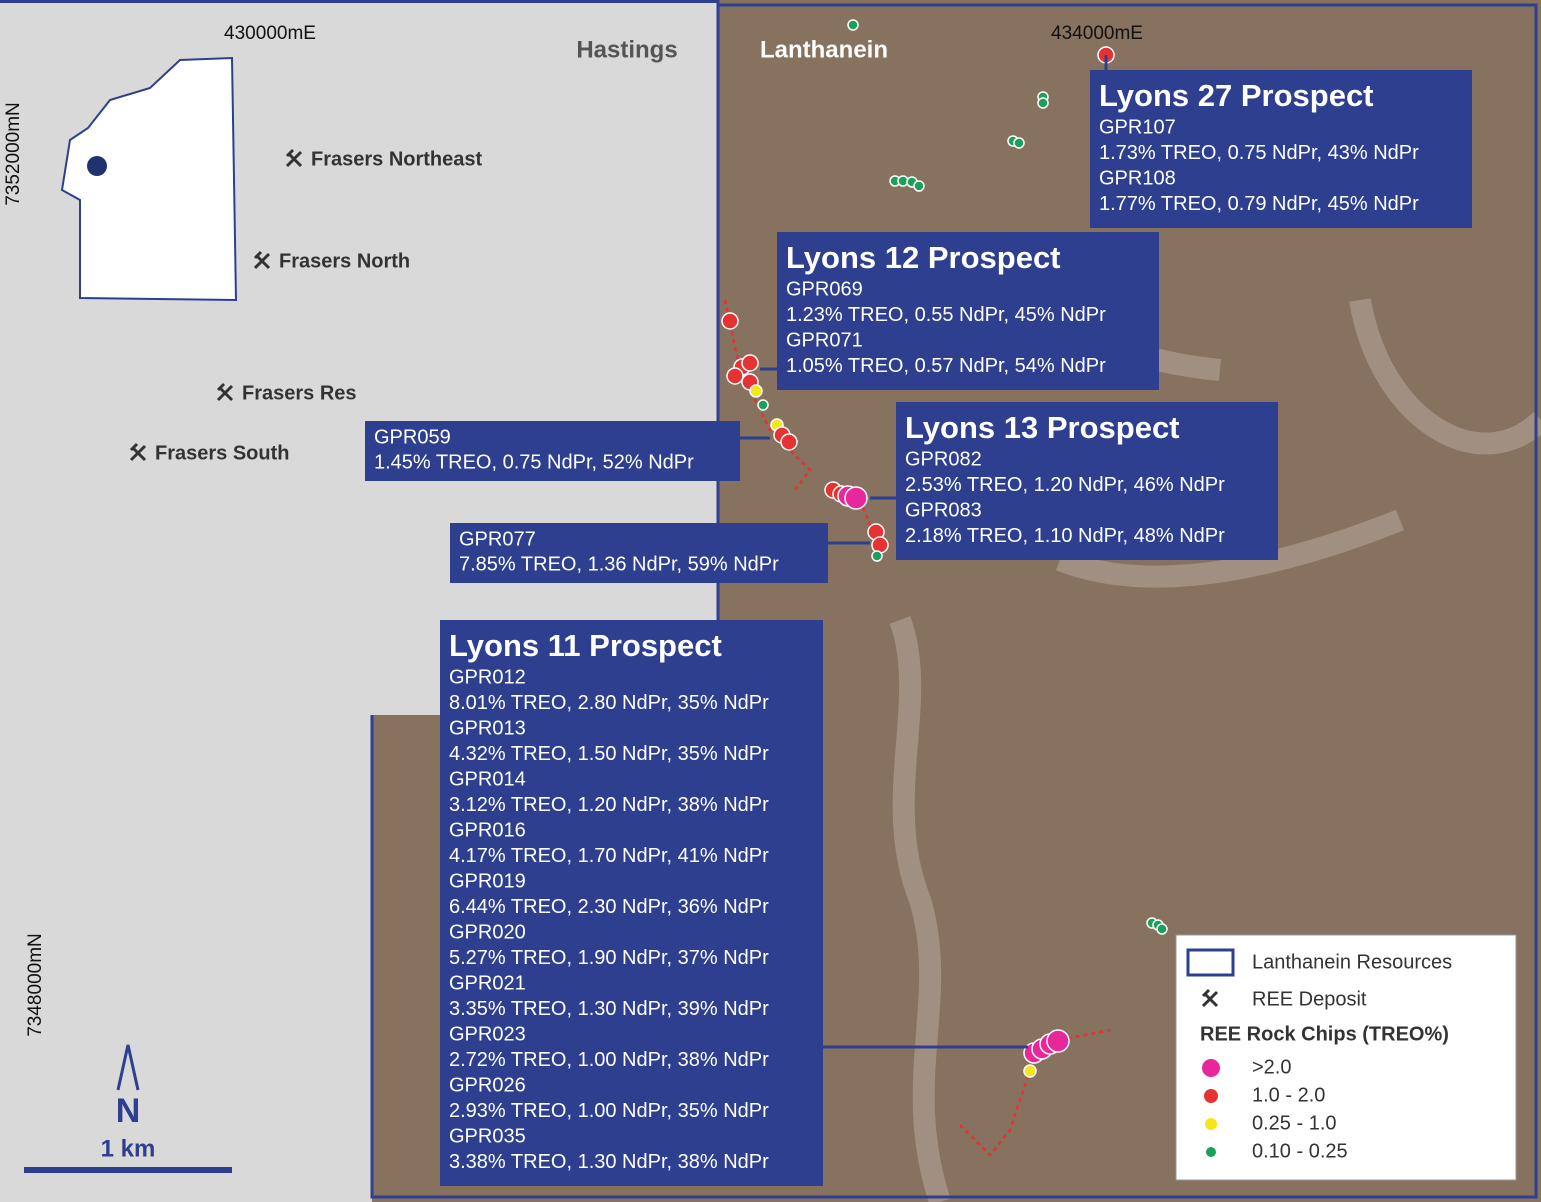  What do you see at coordinates (412, 437) in the screenshot?
I see `sample-id: GPR059` at bounding box center [412, 437].